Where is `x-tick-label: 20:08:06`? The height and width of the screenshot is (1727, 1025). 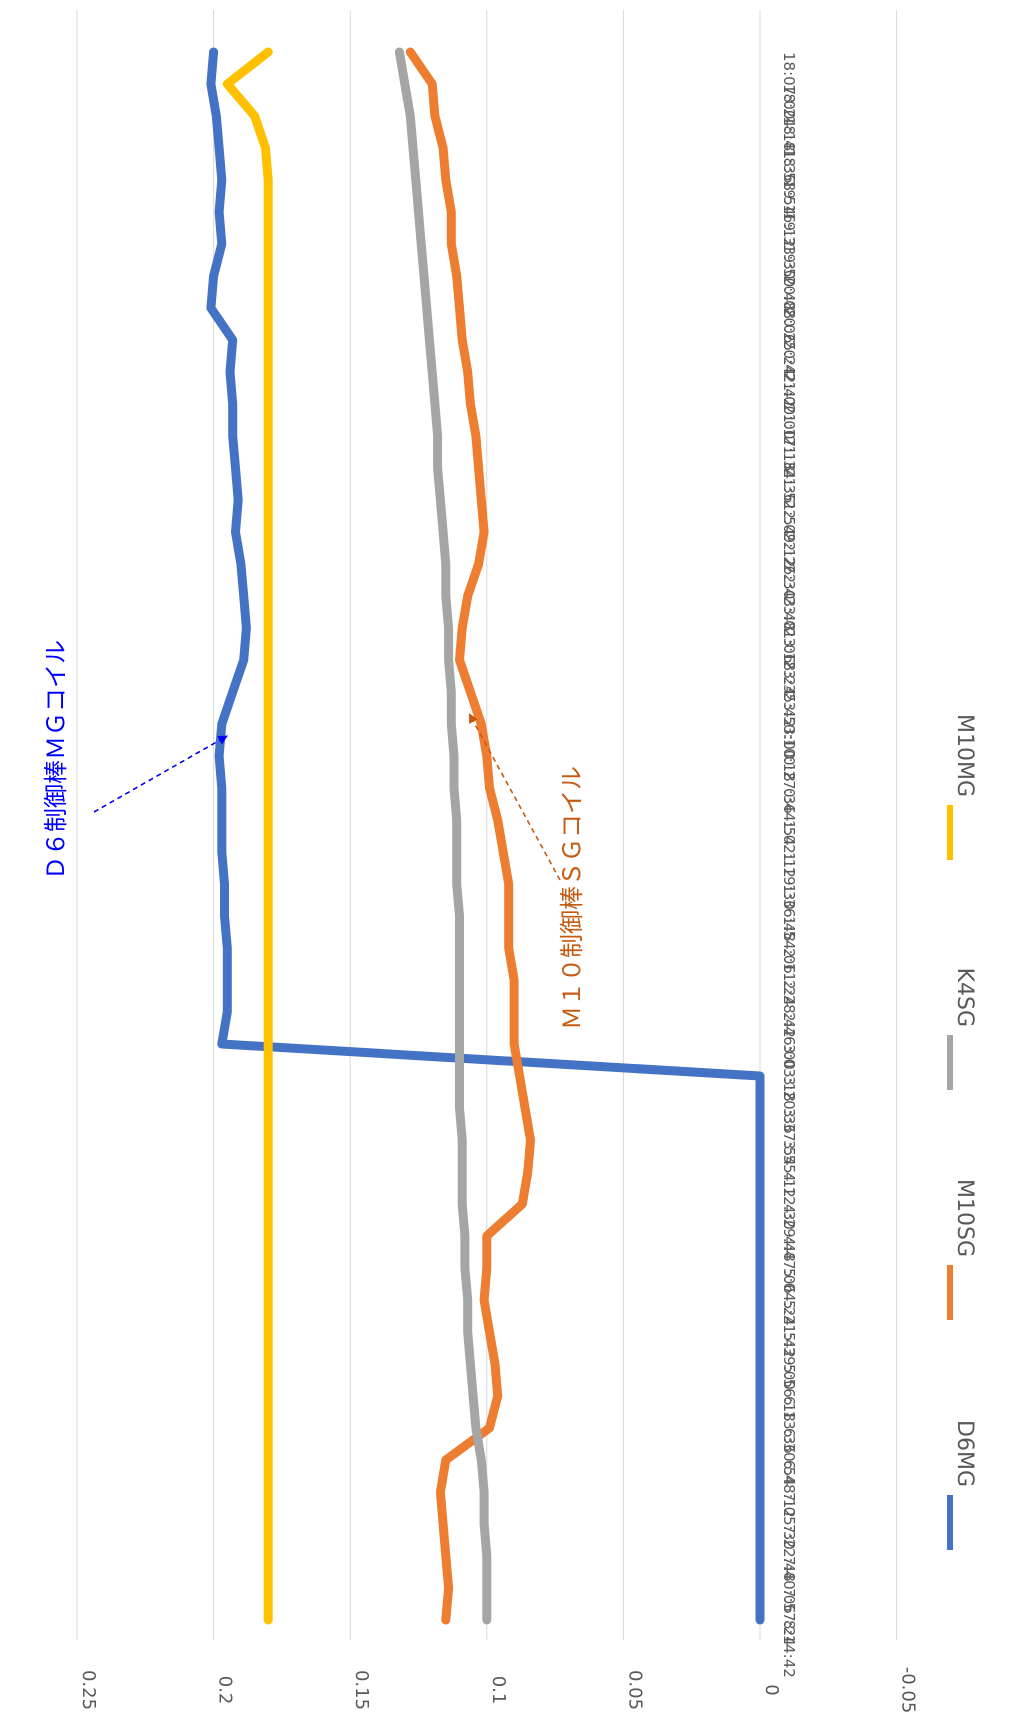
x-tick-label: 20:08:06 is located at coordinates (789, 309).